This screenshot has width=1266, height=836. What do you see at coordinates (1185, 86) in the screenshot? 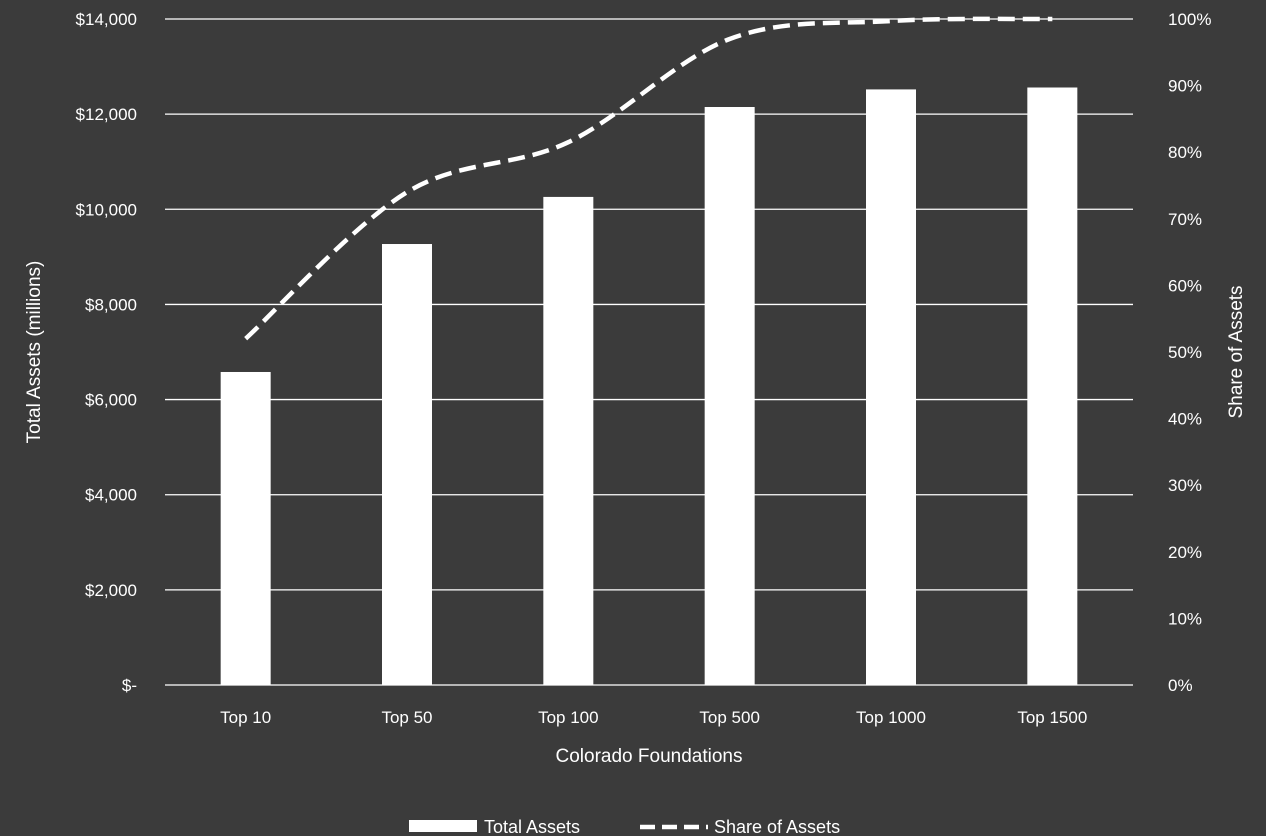
I see `y2-tick-label: 90%` at bounding box center [1185, 86].